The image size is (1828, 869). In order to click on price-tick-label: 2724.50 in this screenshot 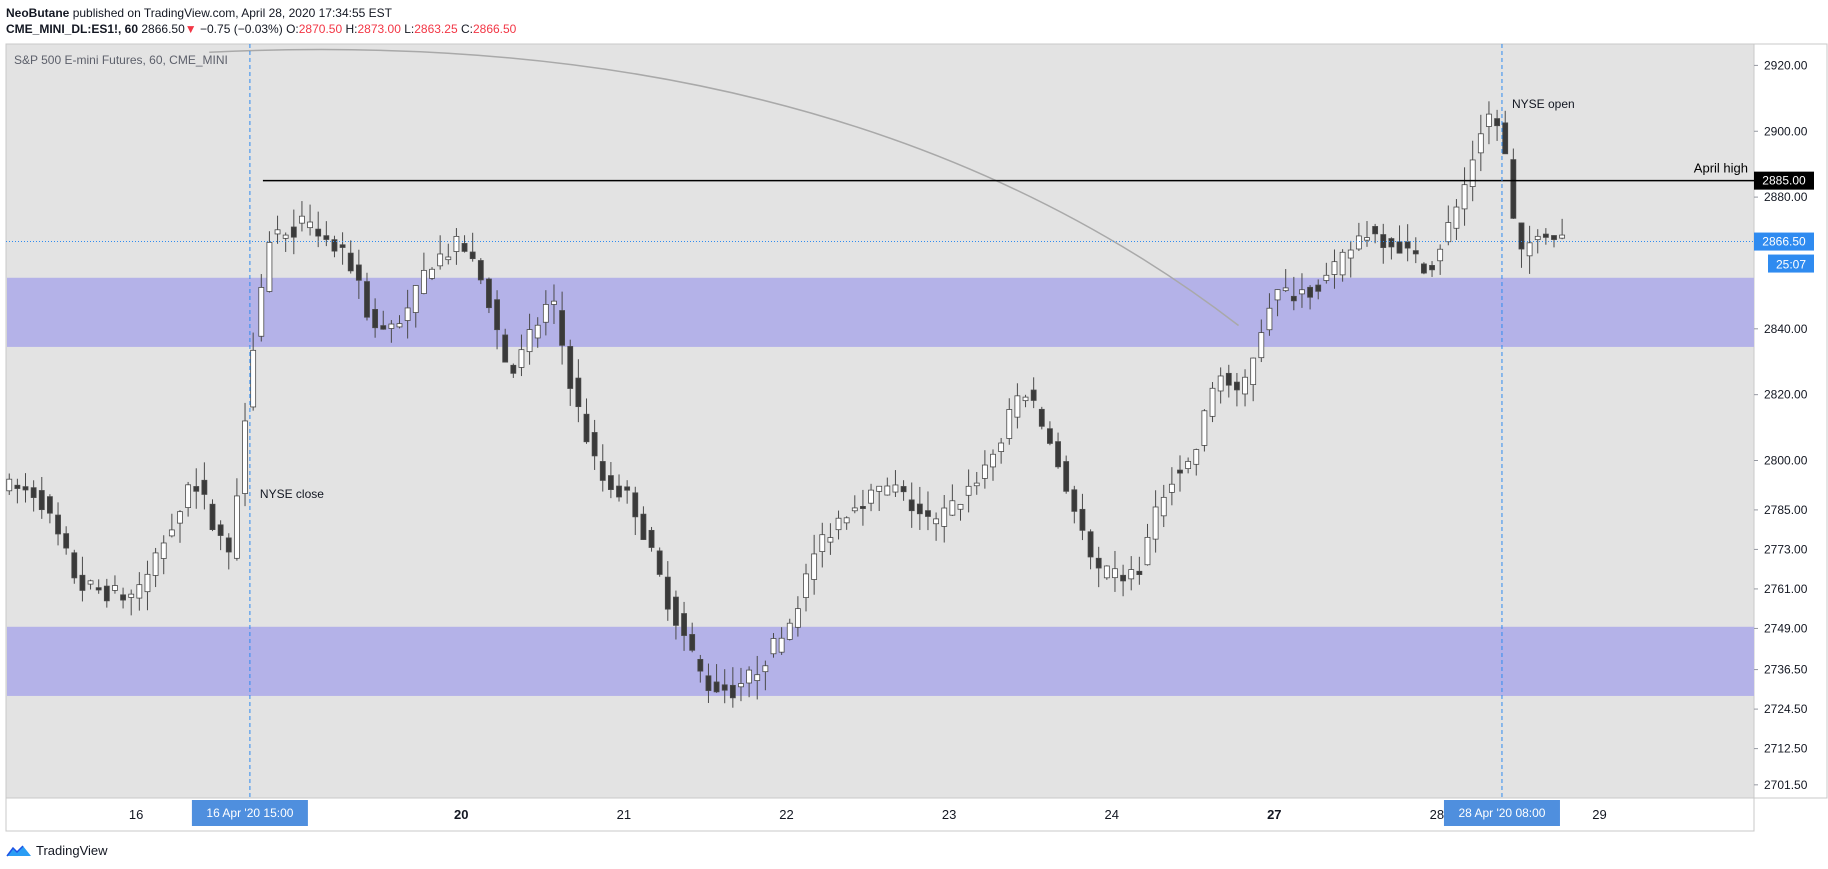, I will do `click(1786, 709)`.